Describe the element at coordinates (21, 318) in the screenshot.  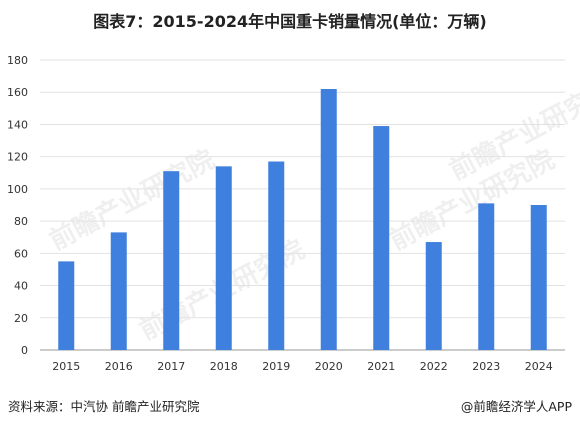
I see `y-tick-label: 20` at that location.